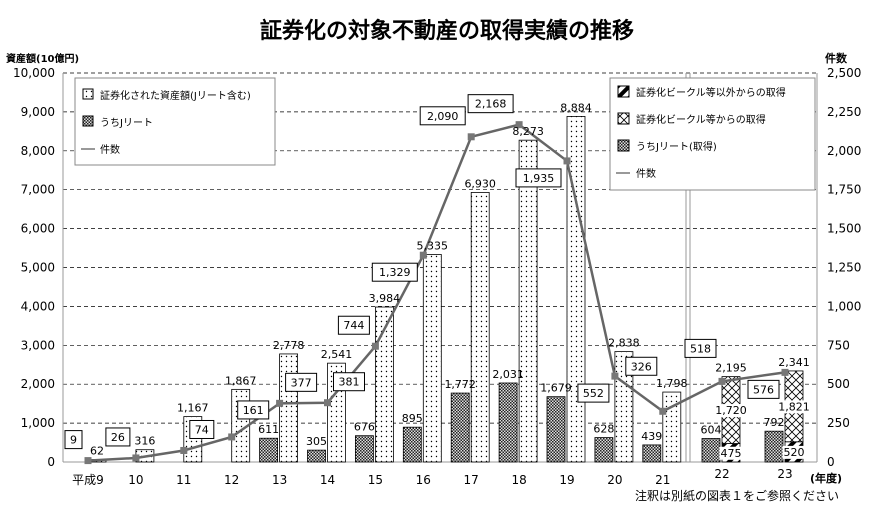 The image size is (894, 523). I want to click on y2-tick-label: 750, so click(838, 345).